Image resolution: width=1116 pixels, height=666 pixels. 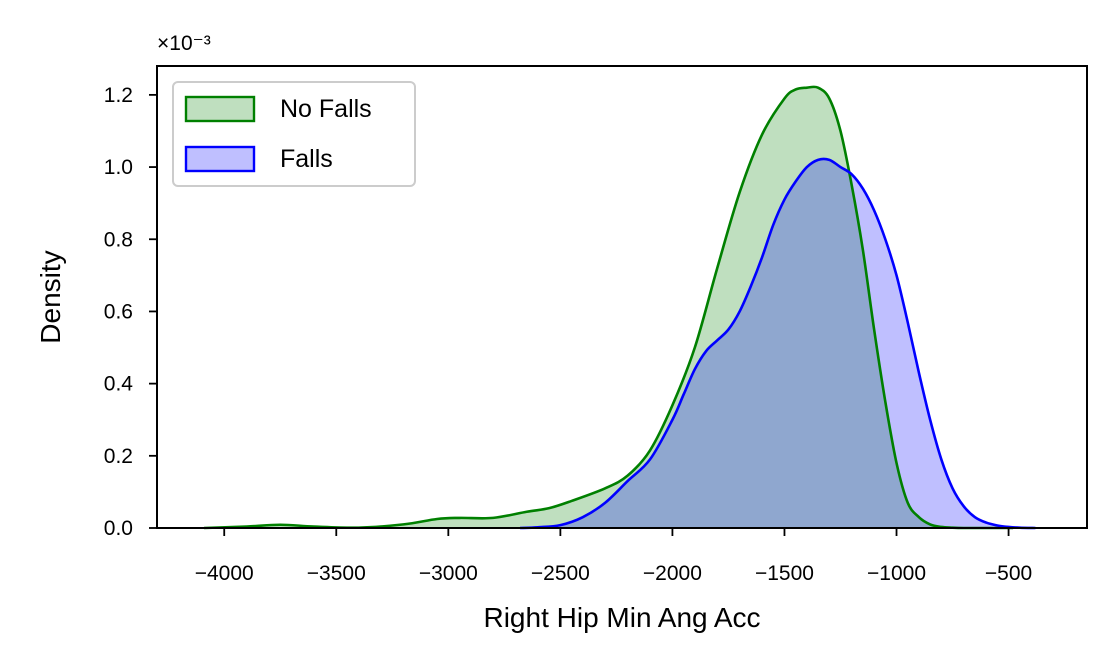 I want to click on legend-swatch-no-falls, so click(x=220, y=109).